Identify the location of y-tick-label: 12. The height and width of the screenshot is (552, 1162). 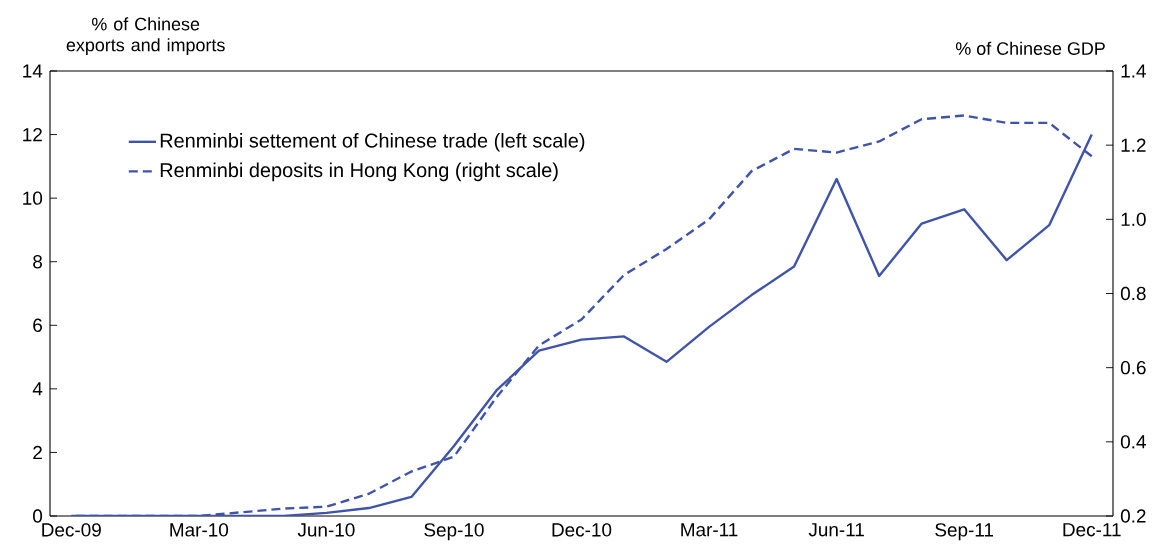
(32, 134).